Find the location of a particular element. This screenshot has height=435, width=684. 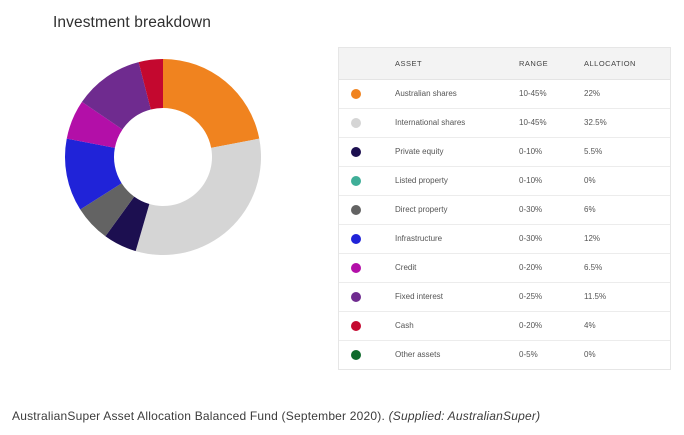

cell-asset: Australian shares is located at coordinates (426, 93).